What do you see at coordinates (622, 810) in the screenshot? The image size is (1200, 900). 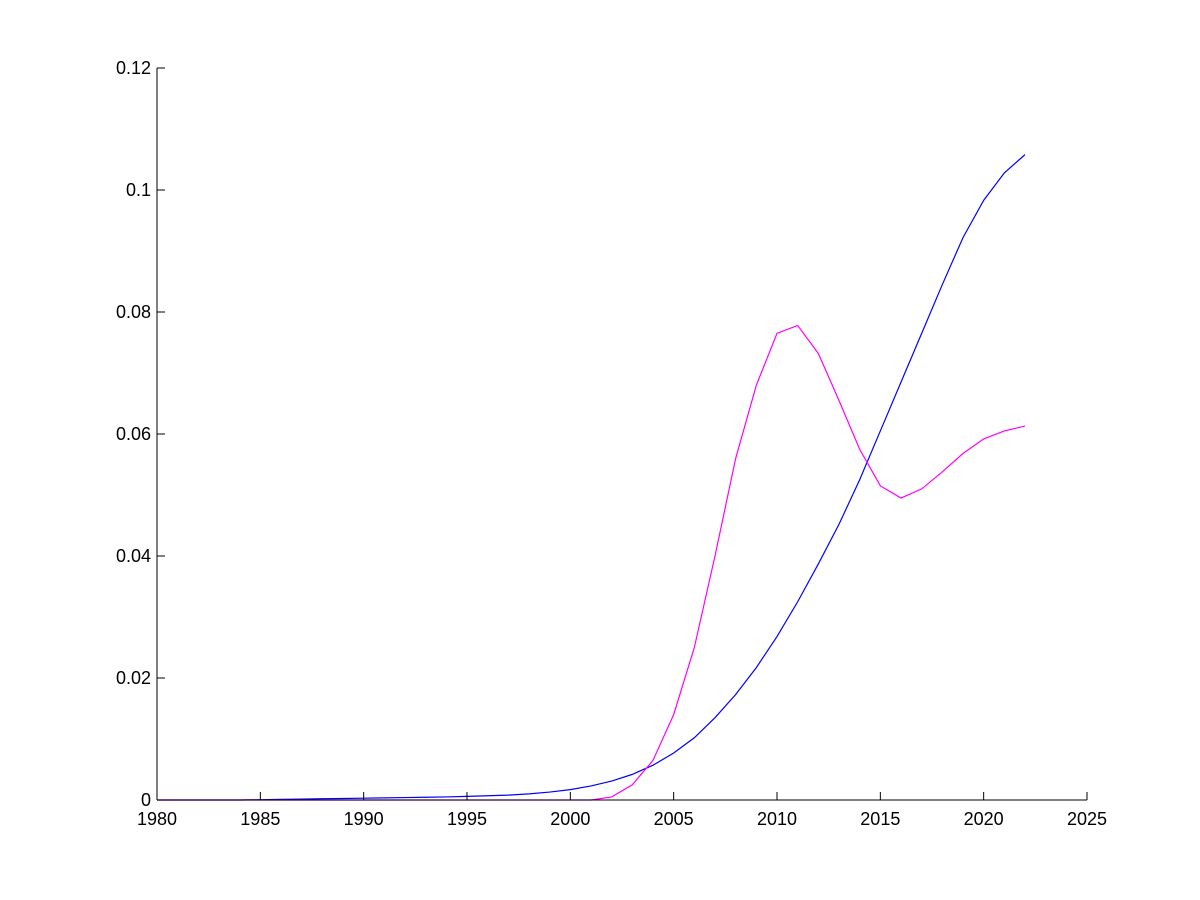 I see `x-axis-ticks: 1980 1985 1990 1995 2000 2005 2010 2015 2020 2025` at bounding box center [622, 810].